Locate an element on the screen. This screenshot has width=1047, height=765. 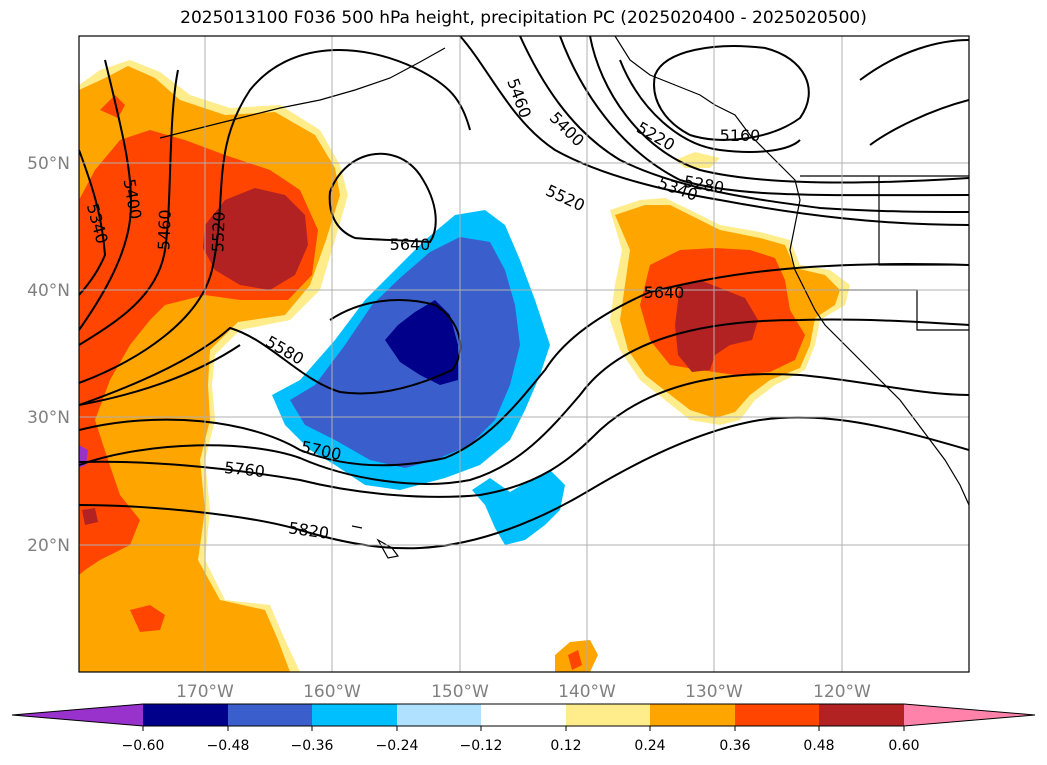
lat-label-20n: 20°N is located at coordinates (48, 546).